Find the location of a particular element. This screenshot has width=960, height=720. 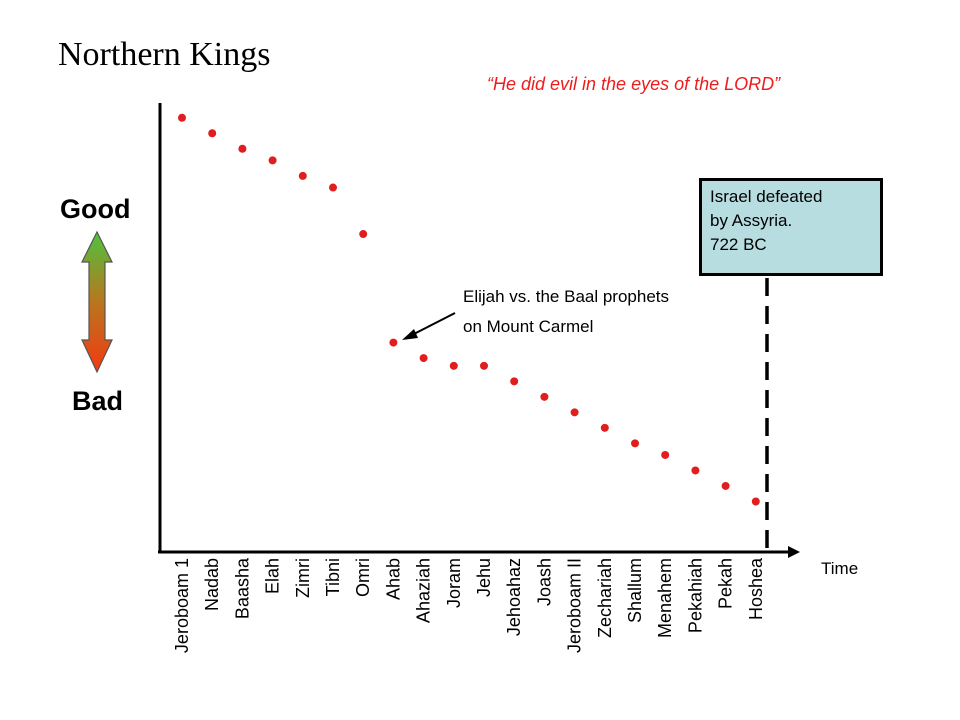

callout-line: by Assyria. is located at coordinates (751, 220).